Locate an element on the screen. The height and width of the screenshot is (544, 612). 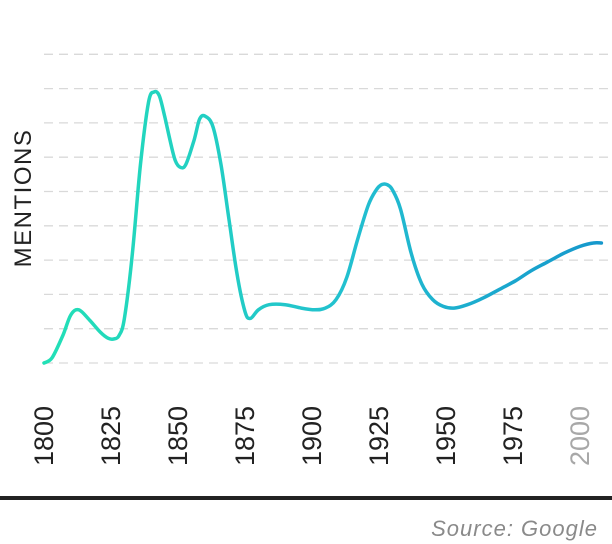
x-tick-label: 1850 is located at coordinates (178, 436).